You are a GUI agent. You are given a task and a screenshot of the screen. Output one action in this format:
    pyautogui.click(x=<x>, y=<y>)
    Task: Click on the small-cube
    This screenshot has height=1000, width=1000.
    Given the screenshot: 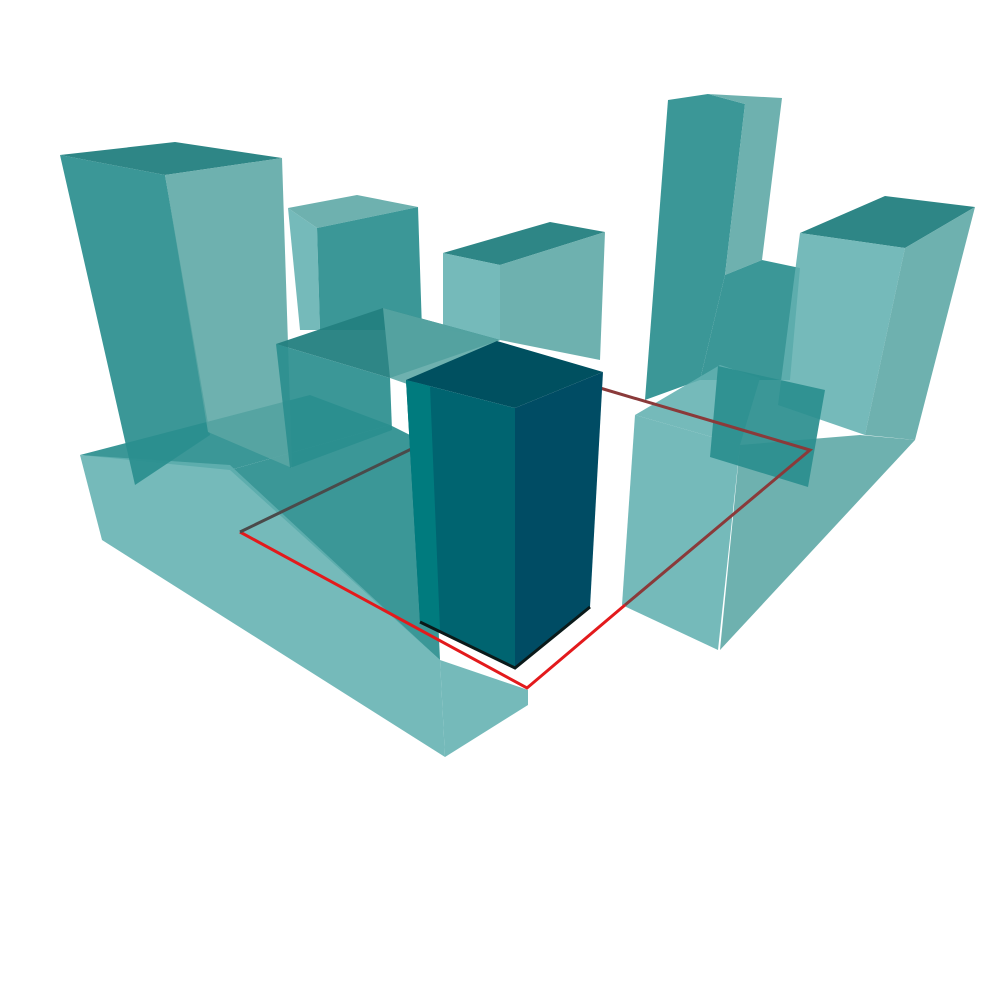 What is the action you would take?
    pyautogui.click(x=767, y=426)
    